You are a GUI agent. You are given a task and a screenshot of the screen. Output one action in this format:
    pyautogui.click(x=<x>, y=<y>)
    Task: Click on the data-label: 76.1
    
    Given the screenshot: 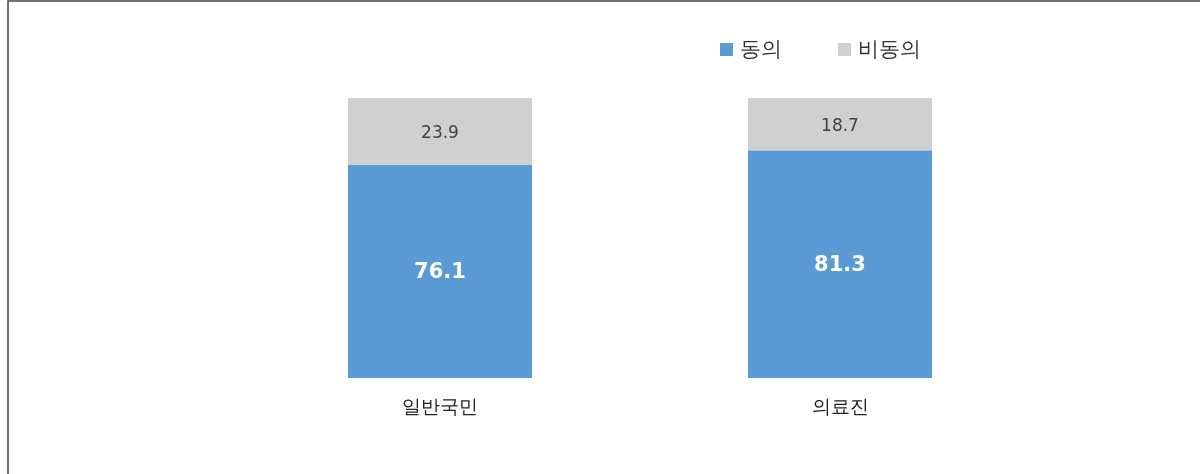 What is the action you would take?
    pyautogui.click(x=440, y=271)
    